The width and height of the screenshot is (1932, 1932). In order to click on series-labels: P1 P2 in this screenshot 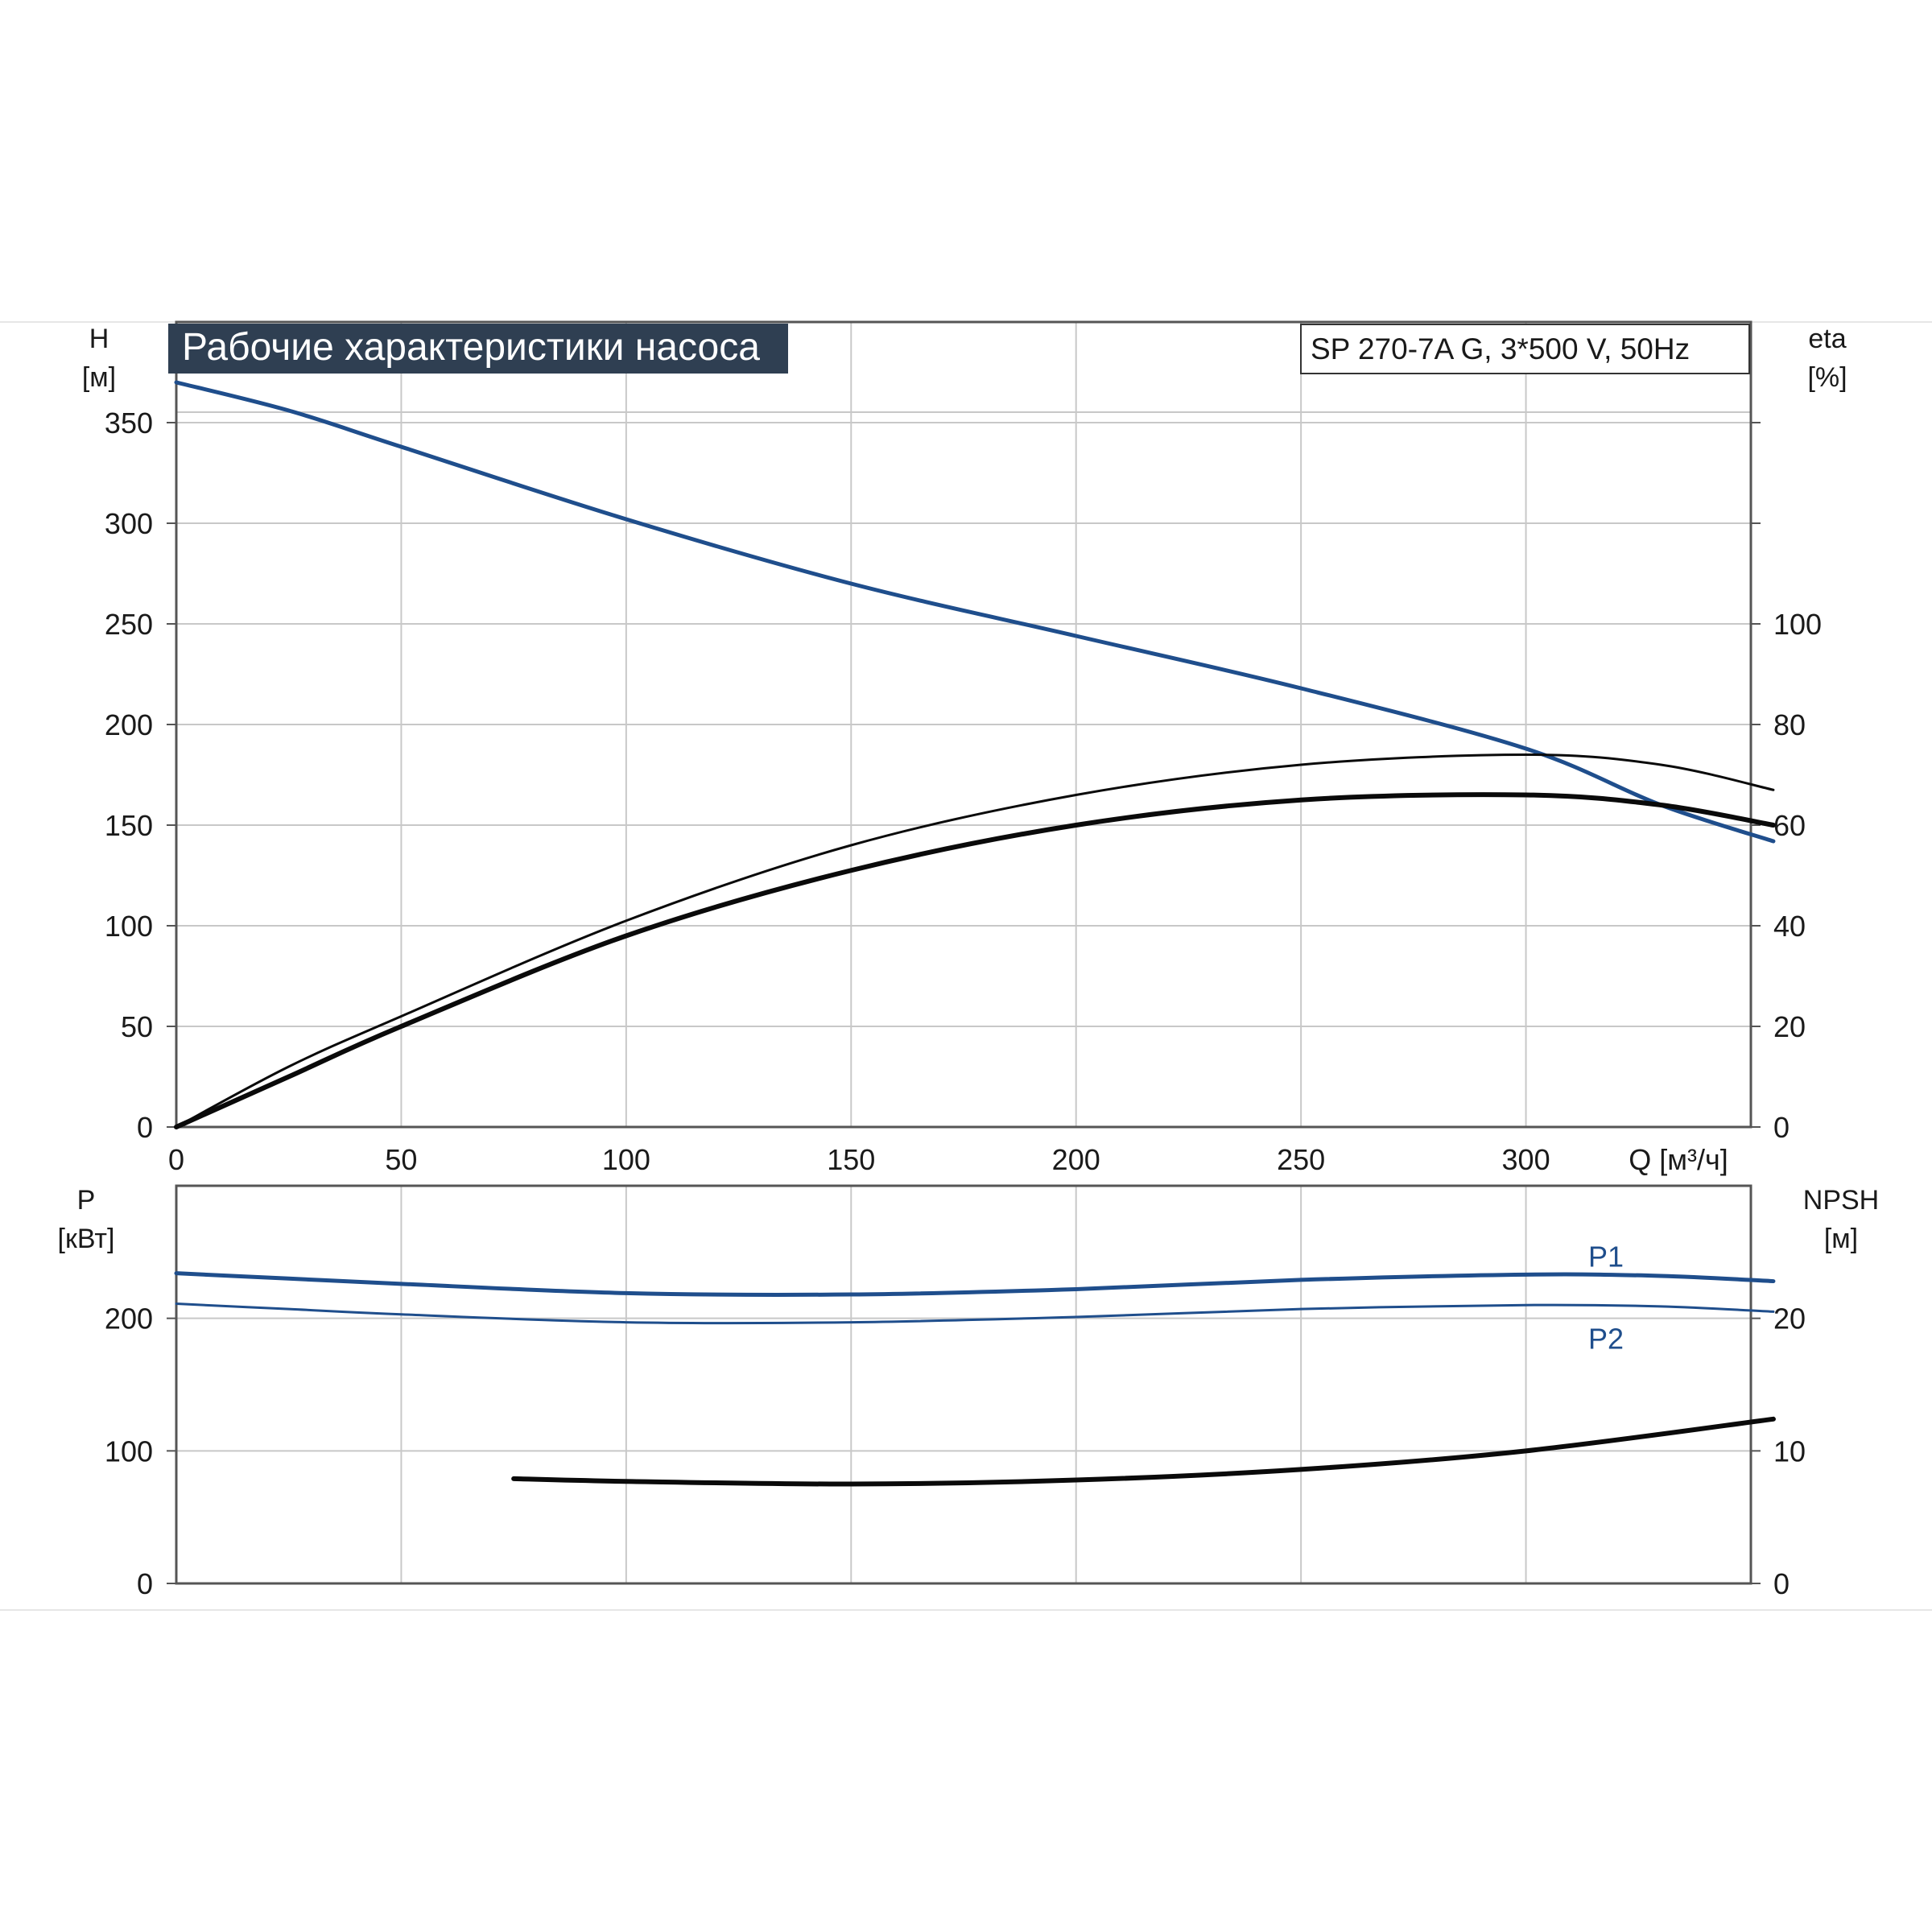, I will do `click(1606, 1298)`.